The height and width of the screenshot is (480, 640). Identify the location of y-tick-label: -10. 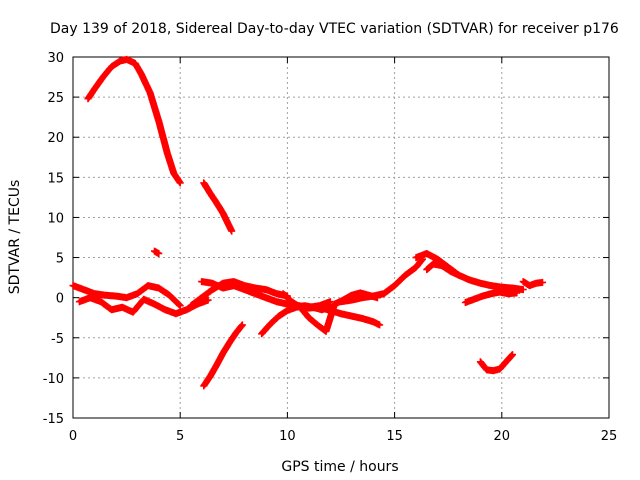
(53, 379).